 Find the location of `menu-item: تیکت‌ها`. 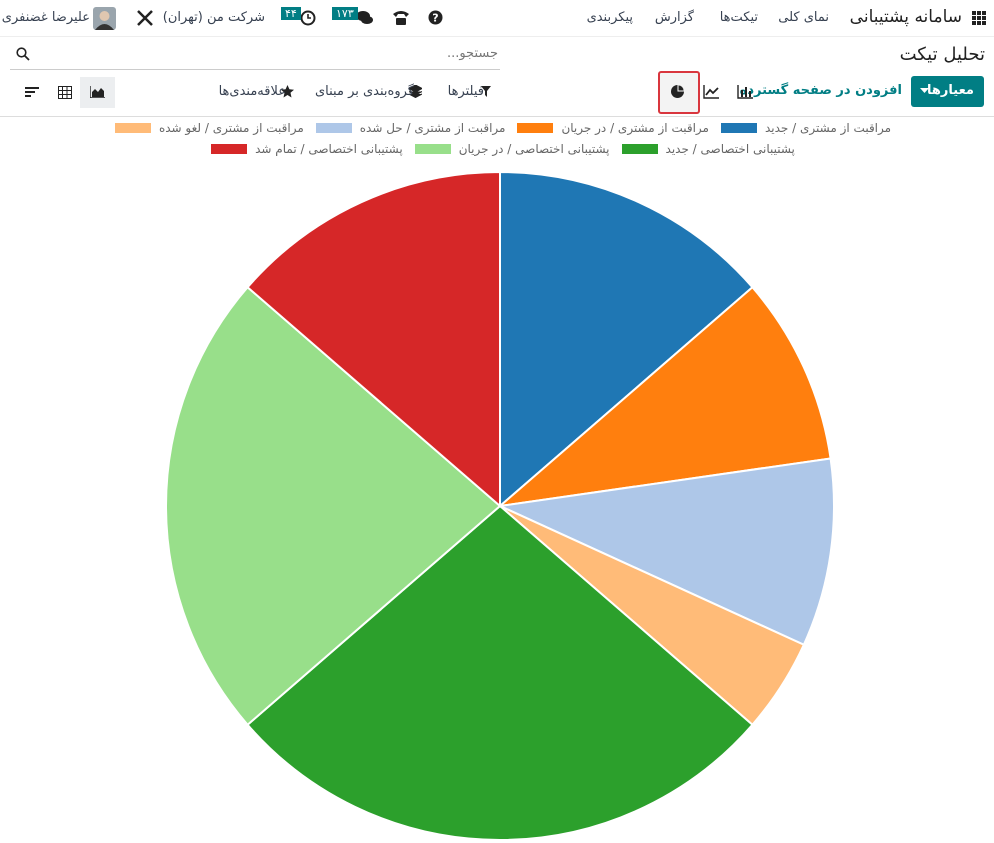

menu-item: تیکت‌ها is located at coordinates (738, 17).